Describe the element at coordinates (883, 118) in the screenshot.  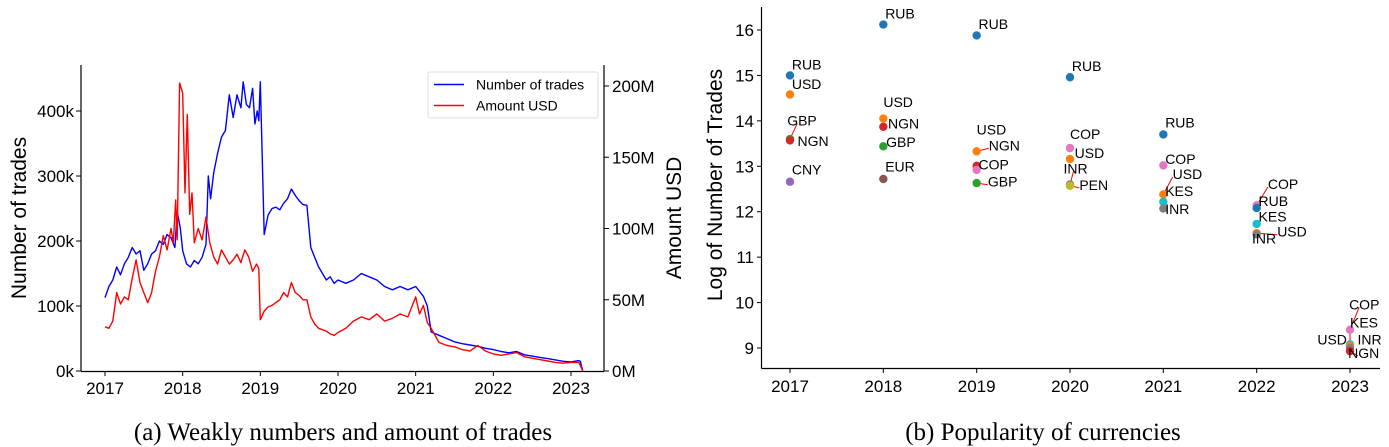
I see `point-2018-usd` at that location.